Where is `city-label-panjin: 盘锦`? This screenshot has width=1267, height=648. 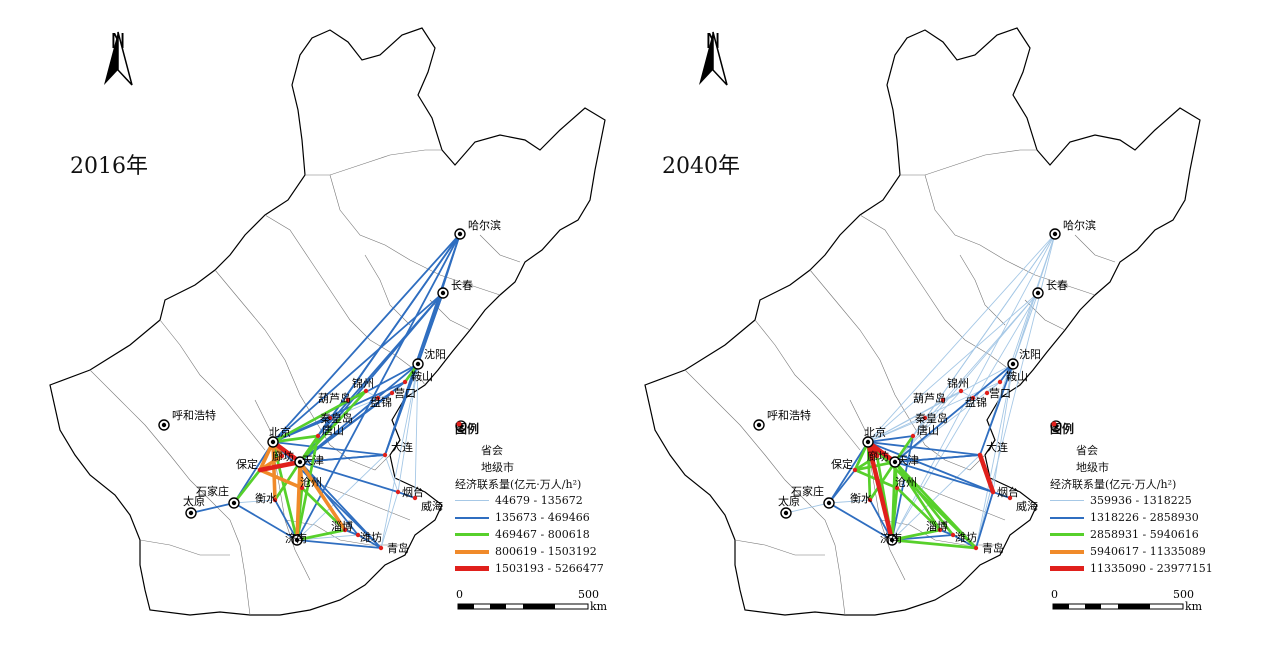
city-label-panjin: 盘锦 is located at coordinates (381, 402).